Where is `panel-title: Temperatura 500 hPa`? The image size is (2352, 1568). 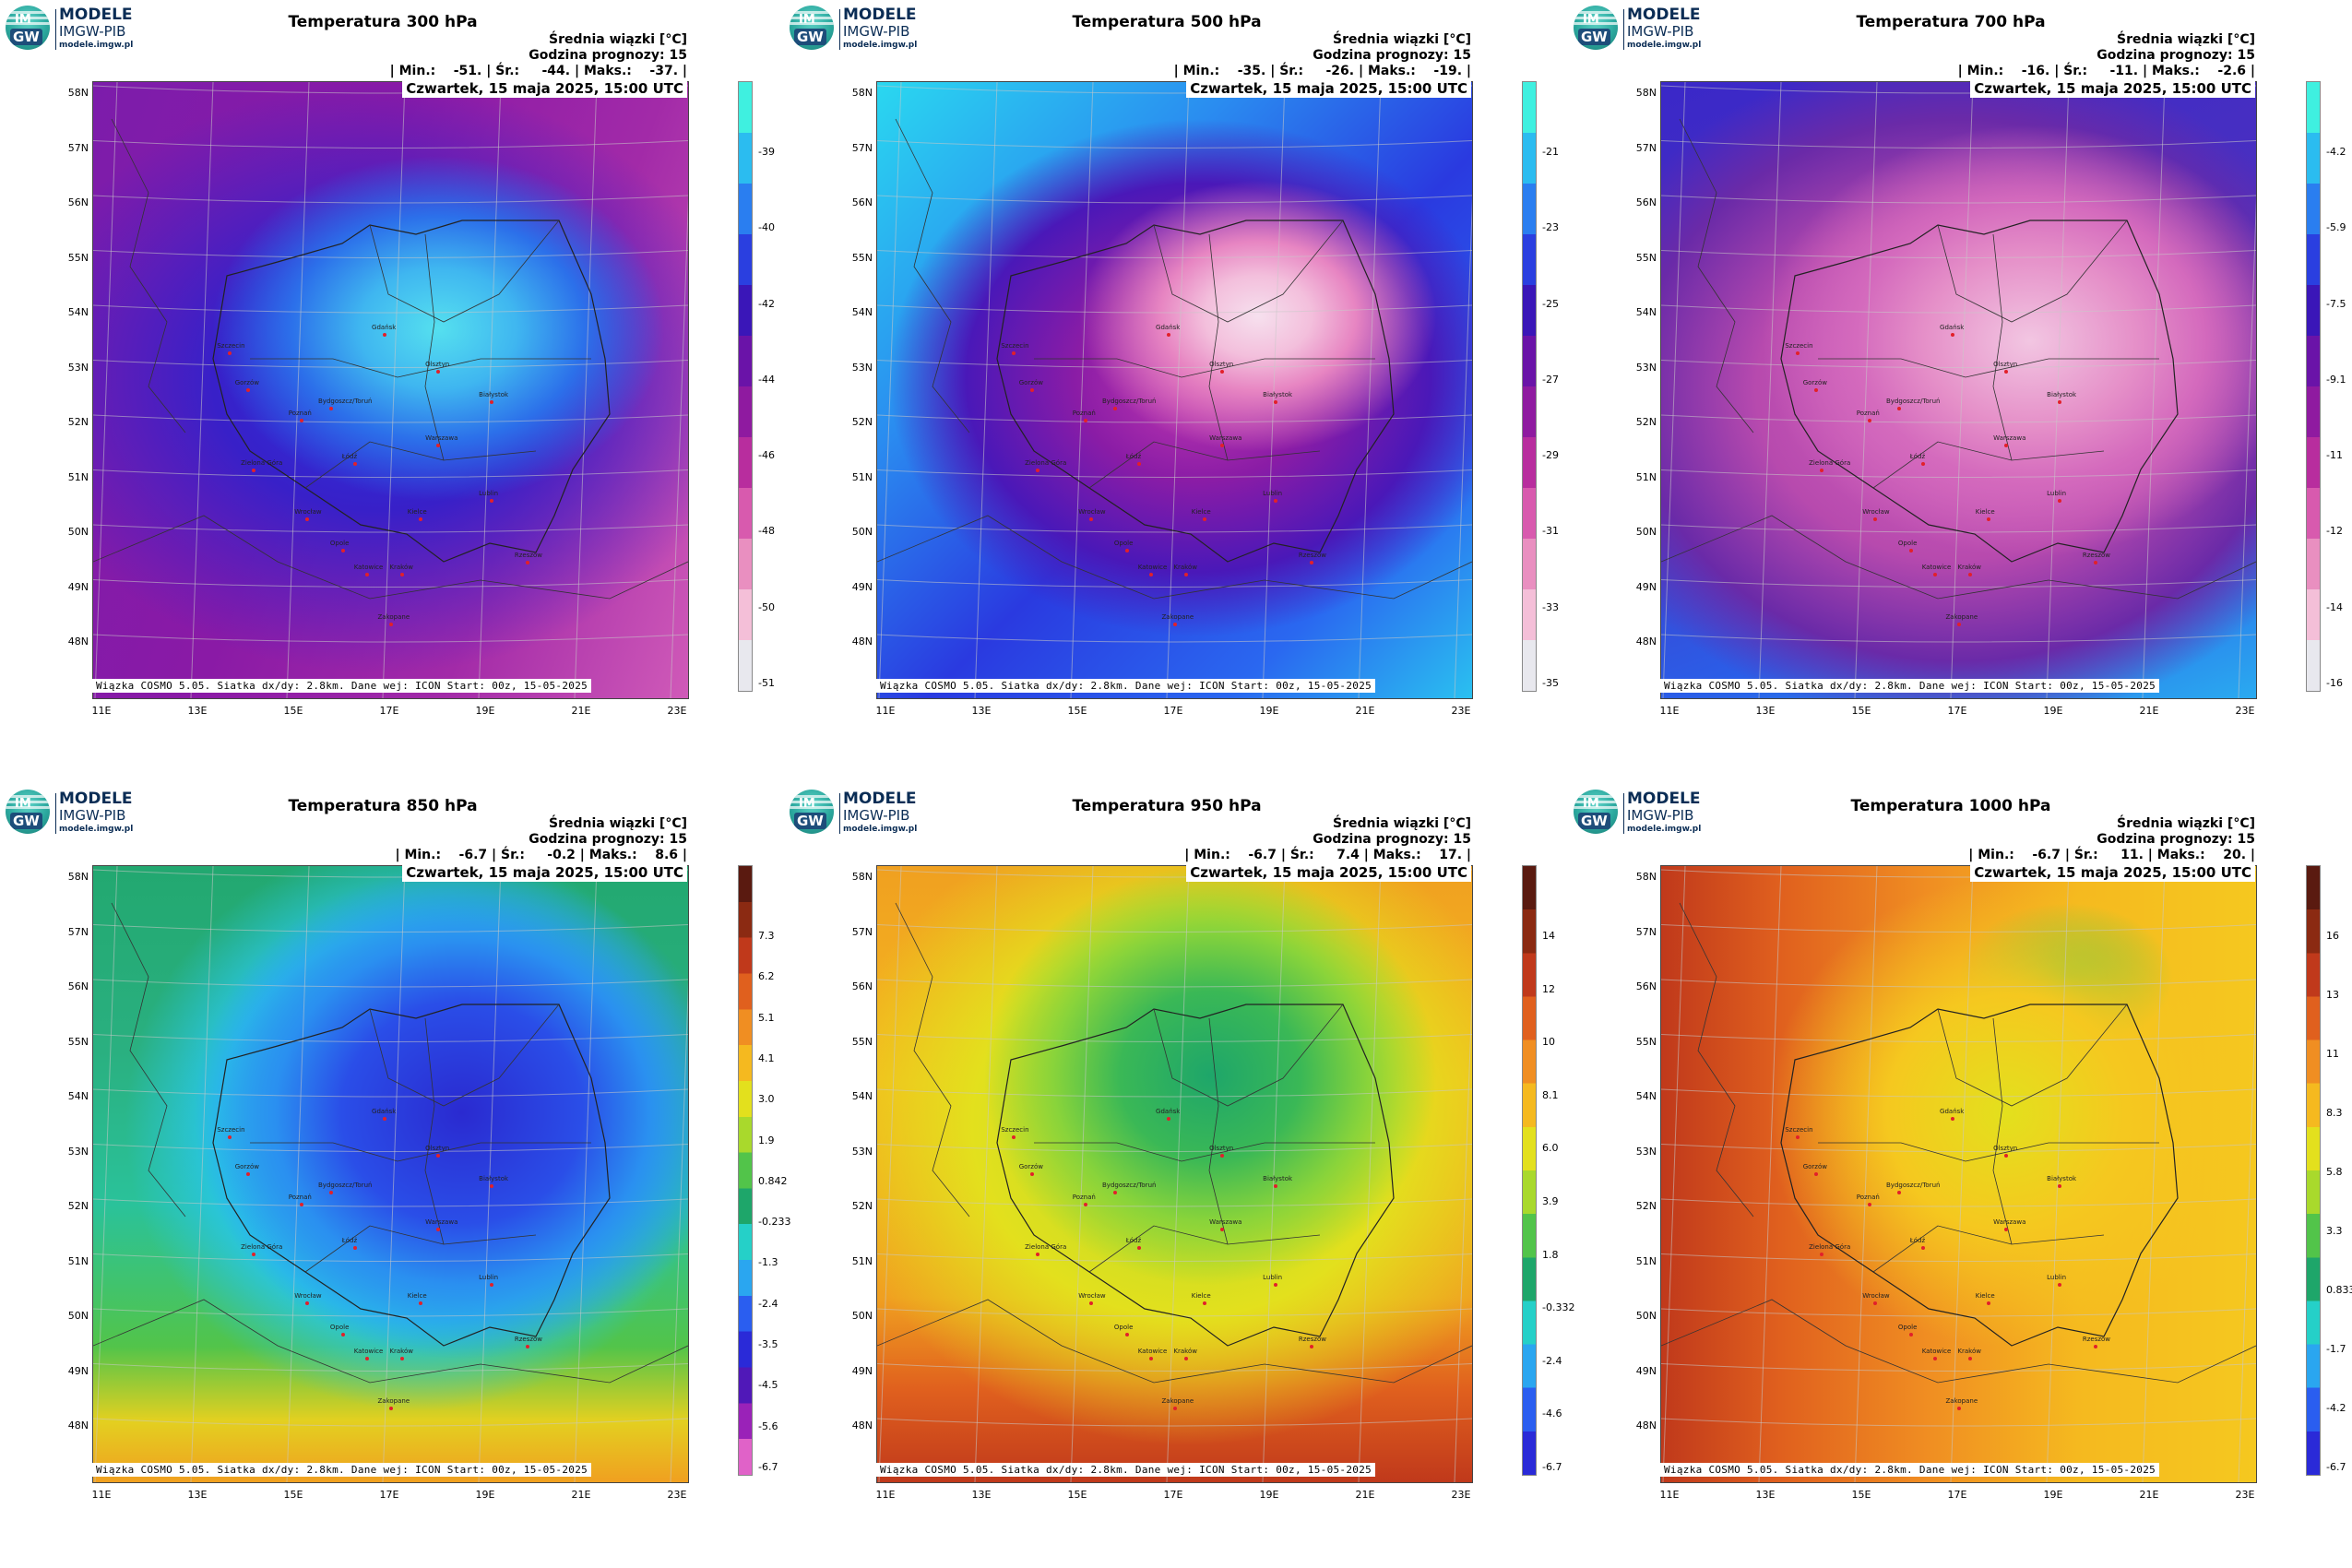 panel-title: Temperatura 500 hPa is located at coordinates (1167, 22).